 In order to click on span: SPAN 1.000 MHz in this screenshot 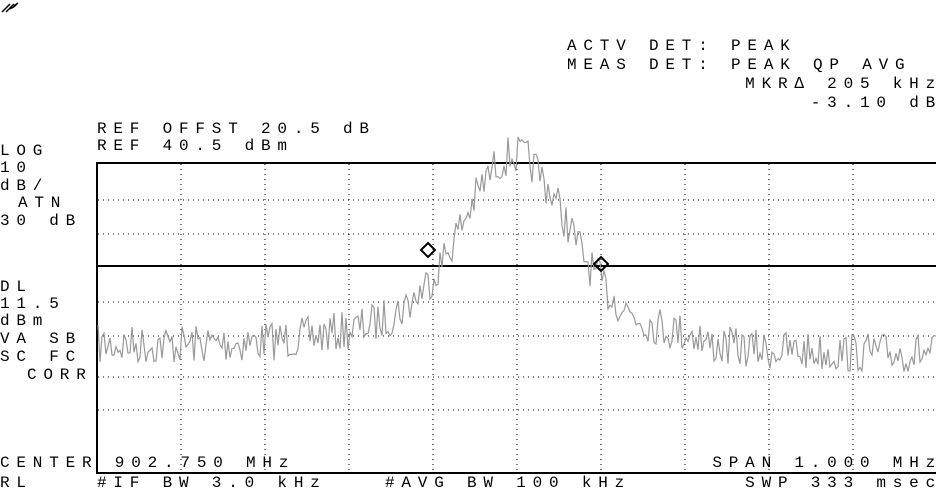, I will do `click(824, 463)`.